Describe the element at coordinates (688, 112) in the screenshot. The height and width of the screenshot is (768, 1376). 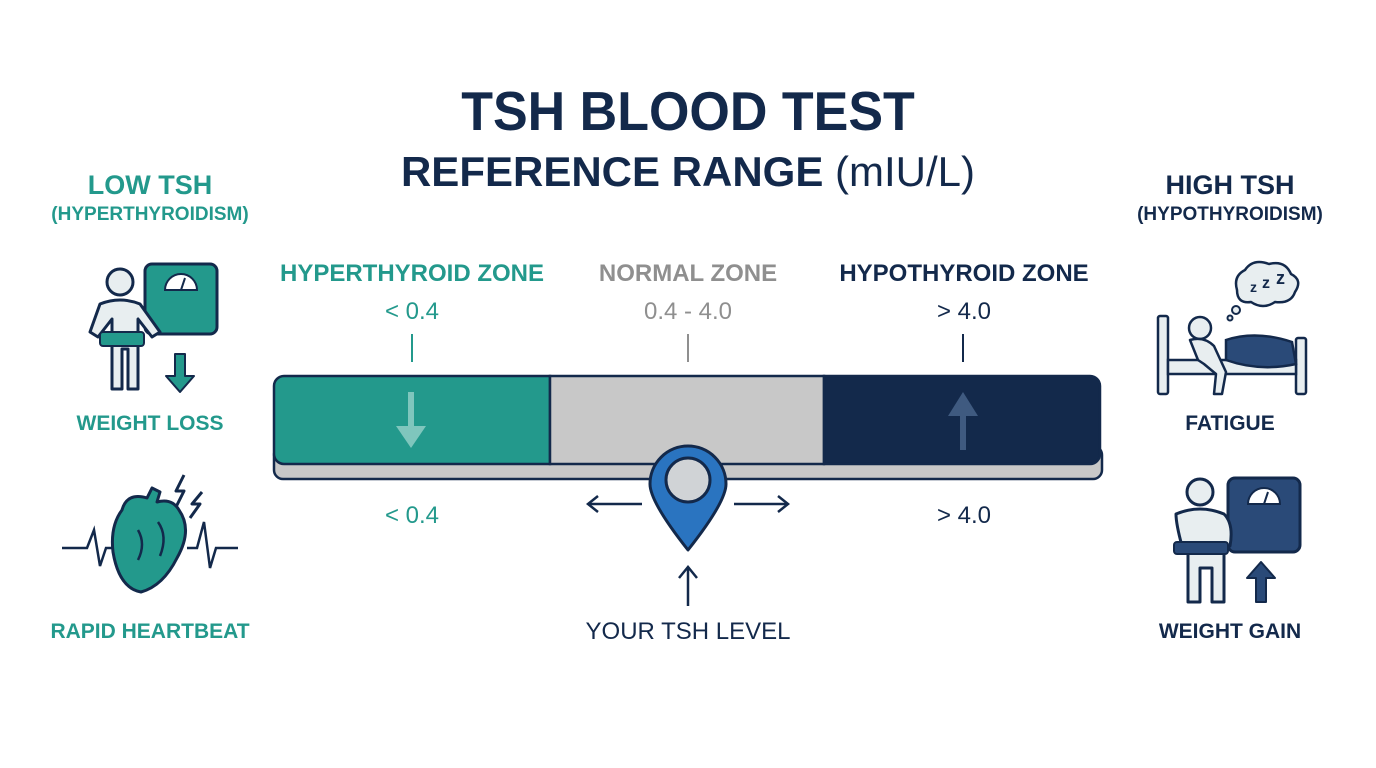
I see `page-title: TSH BLOOD TEST` at that location.